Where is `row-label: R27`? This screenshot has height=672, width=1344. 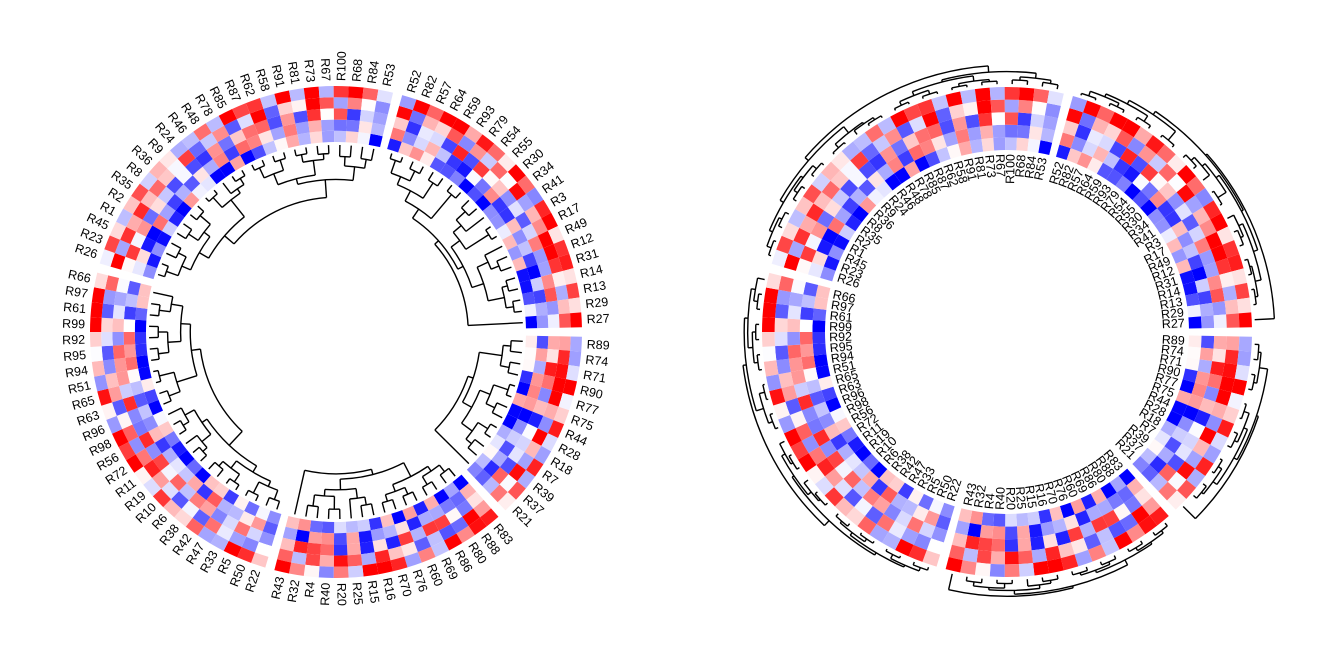 row-label: R27 is located at coordinates (598, 318).